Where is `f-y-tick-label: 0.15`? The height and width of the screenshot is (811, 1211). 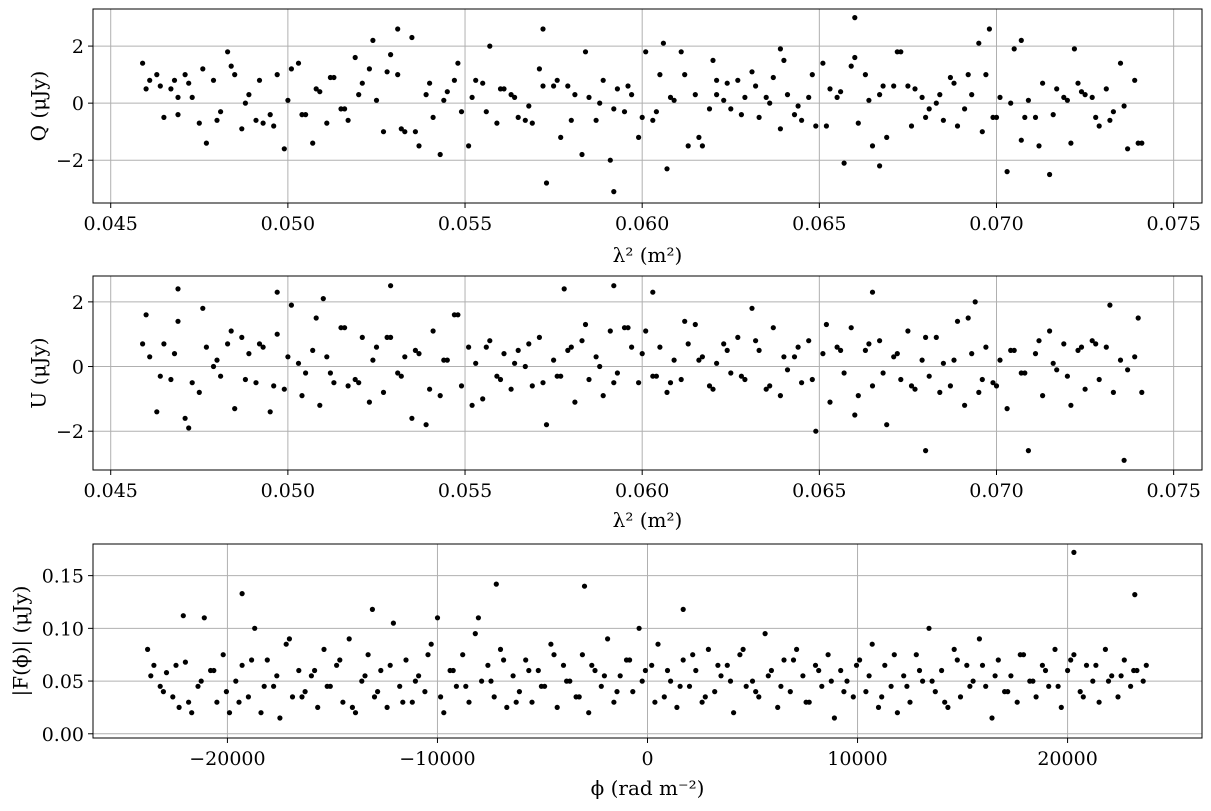 f-y-tick-label: 0.15 is located at coordinates (63, 577).